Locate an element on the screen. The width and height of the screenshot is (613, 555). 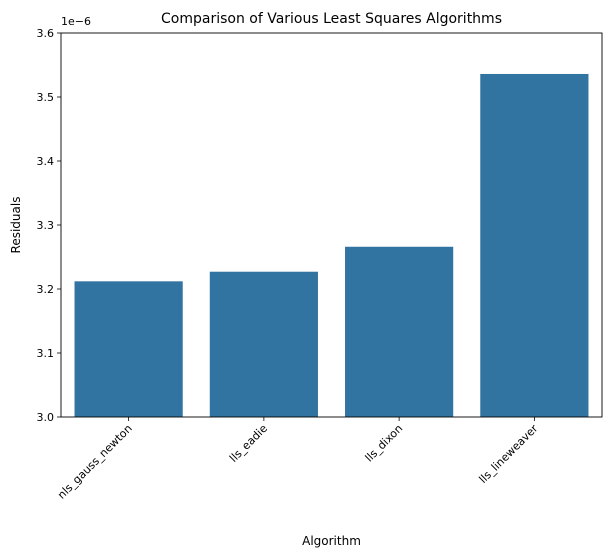
y-tick-label: 3.0 is located at coordinates (46, 417).